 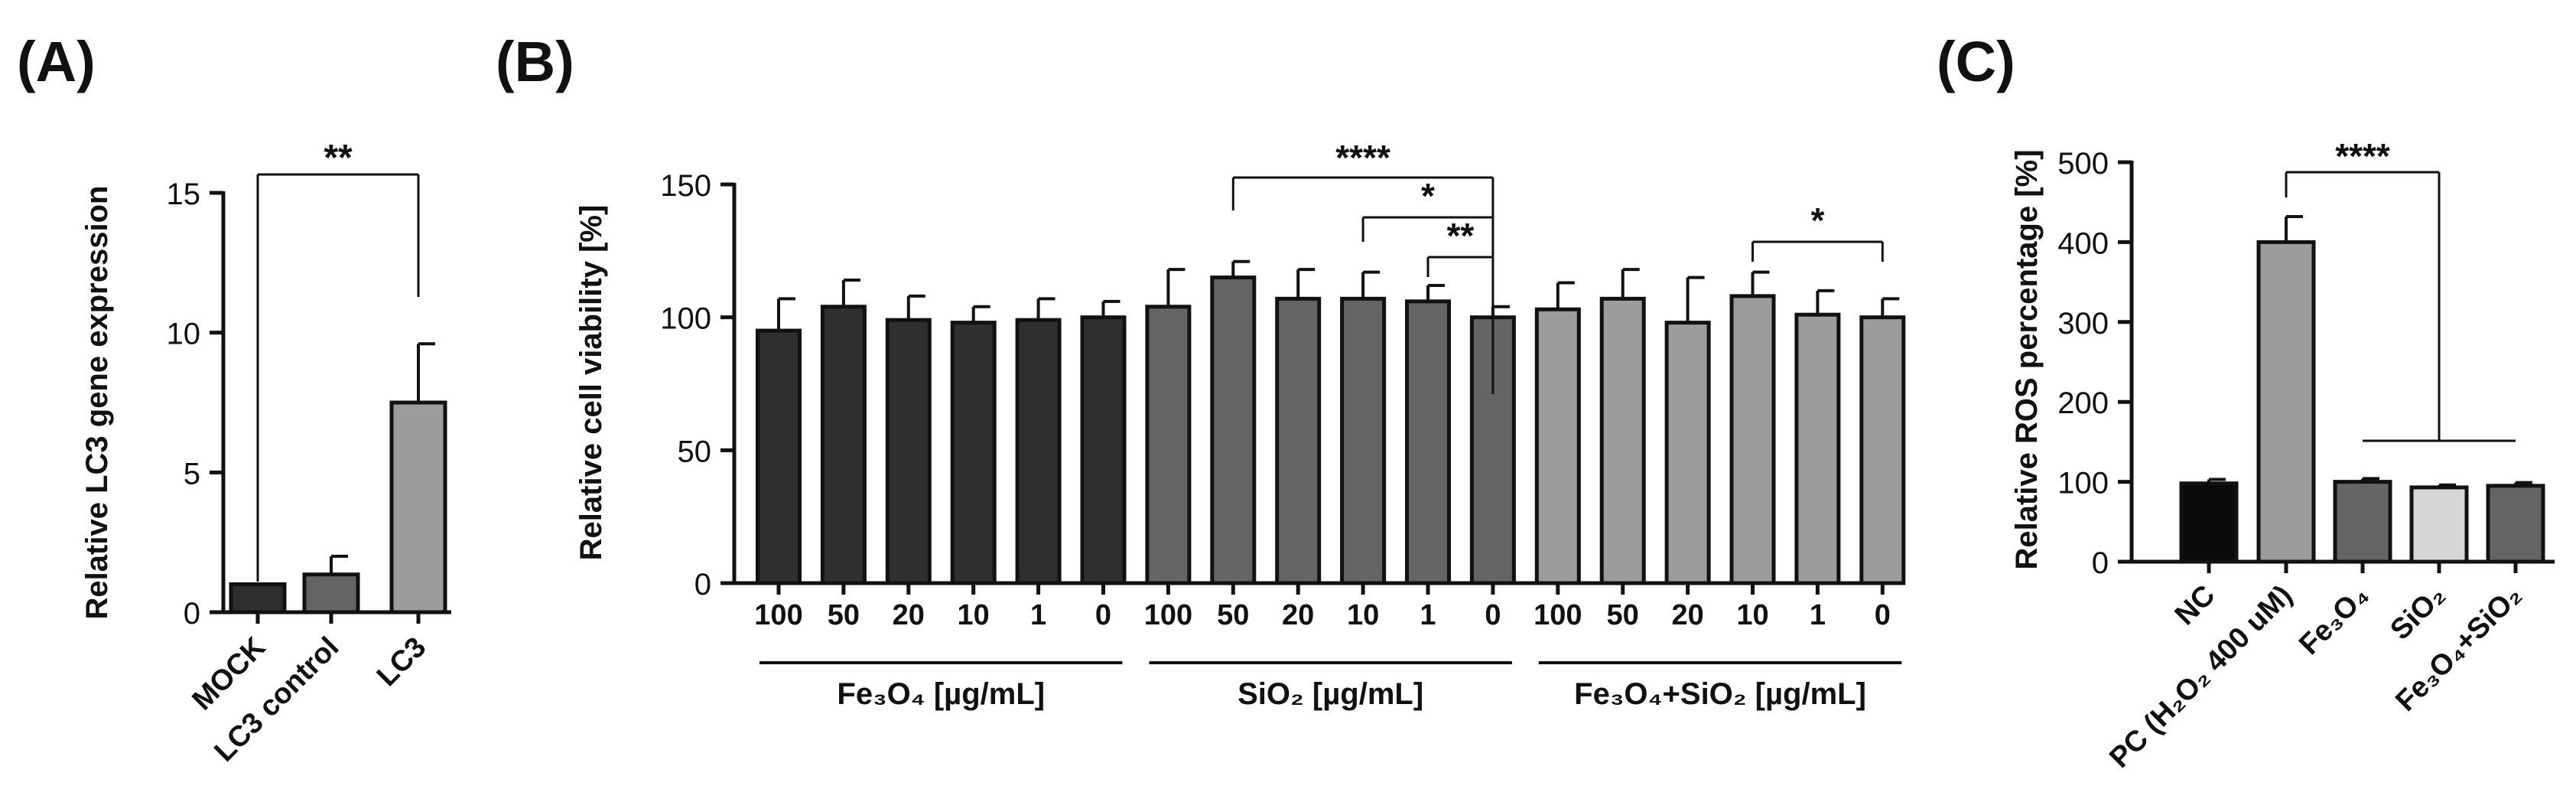 I want to click on b-sig4-label: *, so click(x=1817, y=220).